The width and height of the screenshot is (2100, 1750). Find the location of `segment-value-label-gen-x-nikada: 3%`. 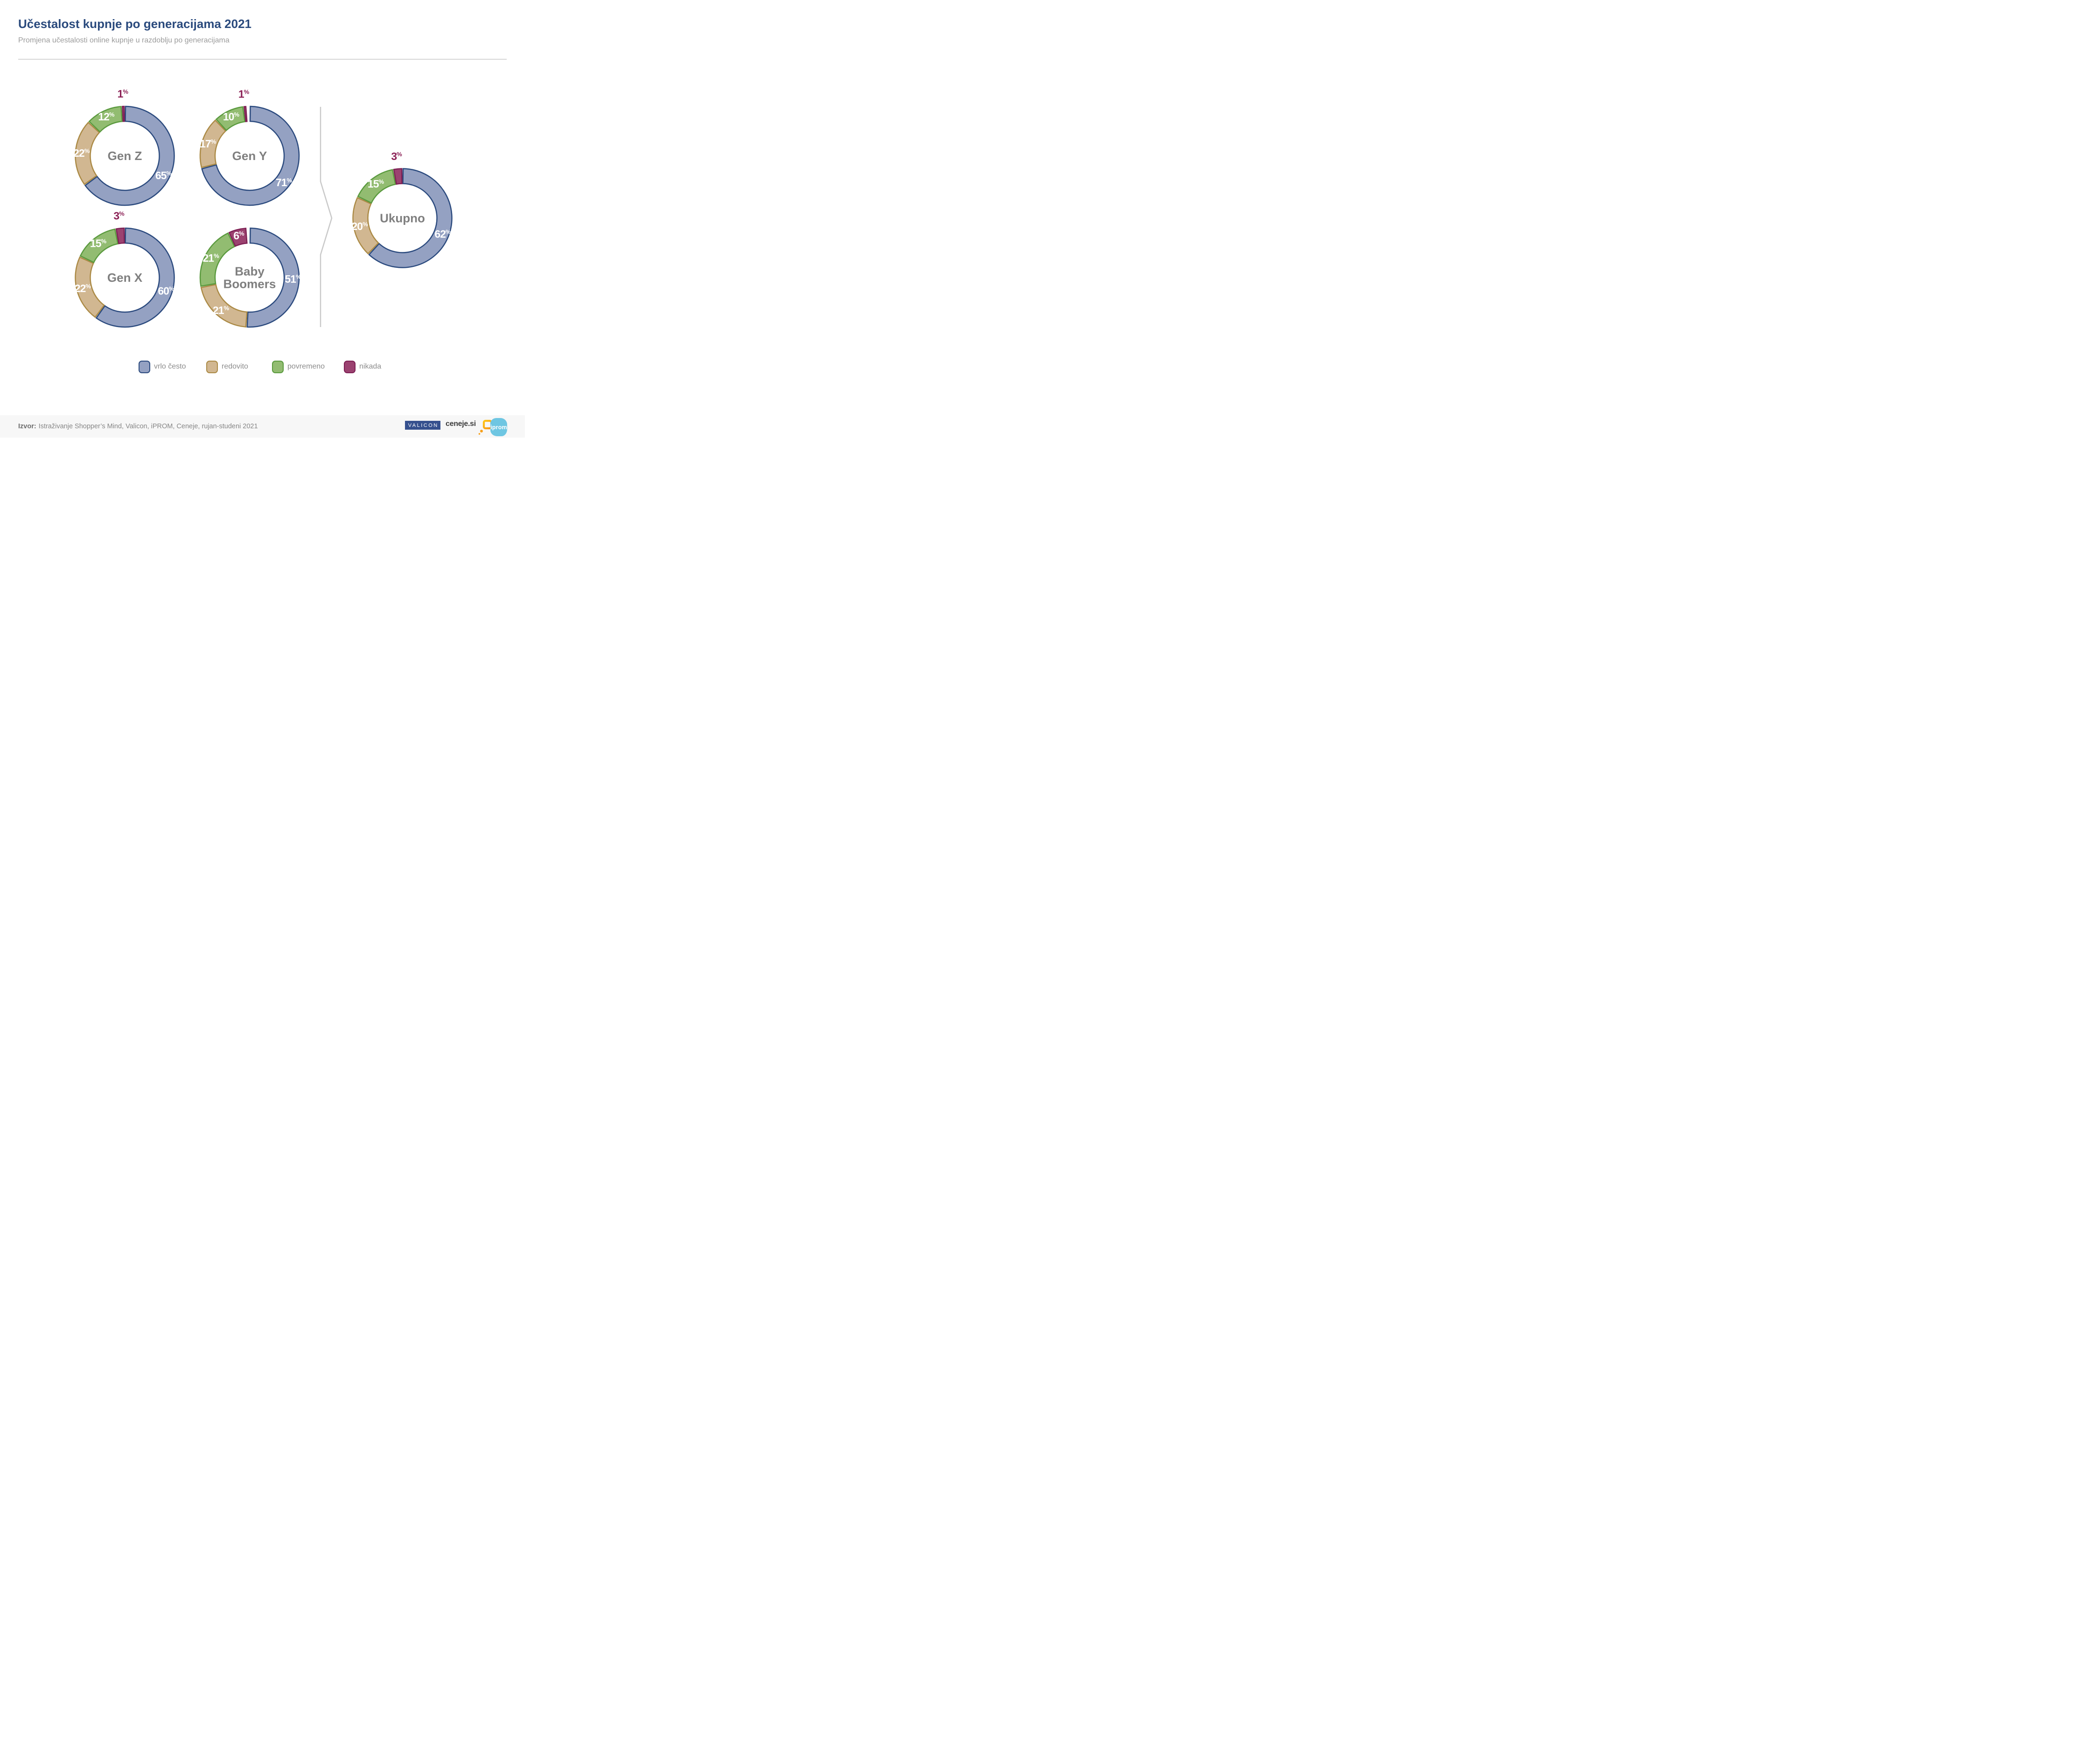

segment-value-label-gen-x-nikada: 3% is located at coordinates (119, 216).